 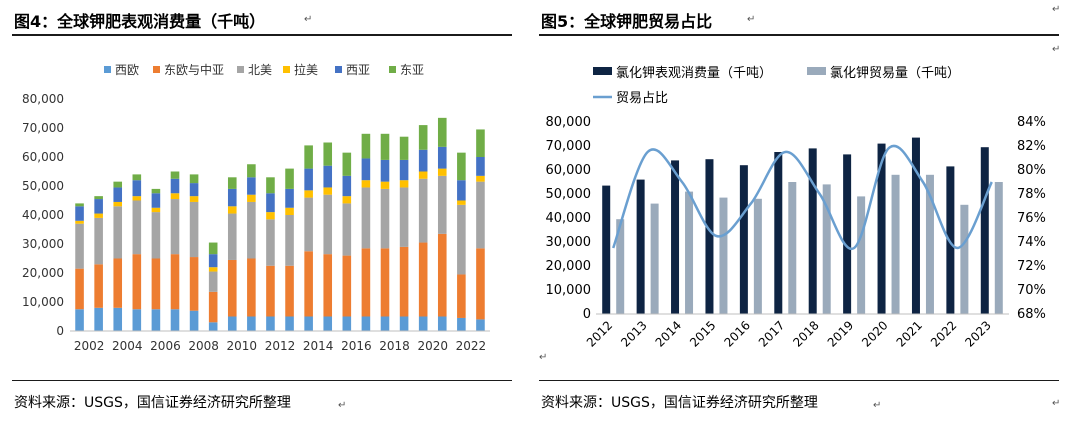 What do you see at coordinates (306, 69) in the screenshot?
I see `legend-label: 拉美` at bounding box center [306, 69].